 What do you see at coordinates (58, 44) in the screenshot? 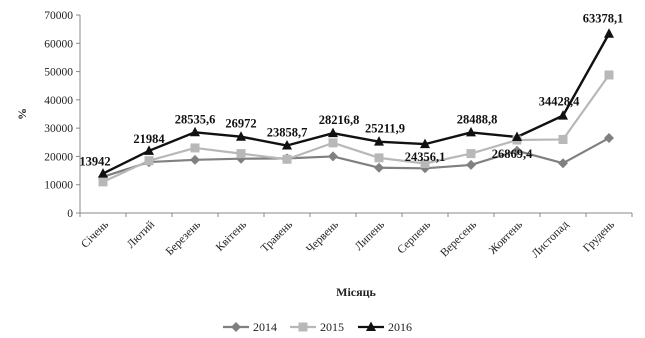
I see `y-tick-label: 60000` at bounding box center [58, 44].